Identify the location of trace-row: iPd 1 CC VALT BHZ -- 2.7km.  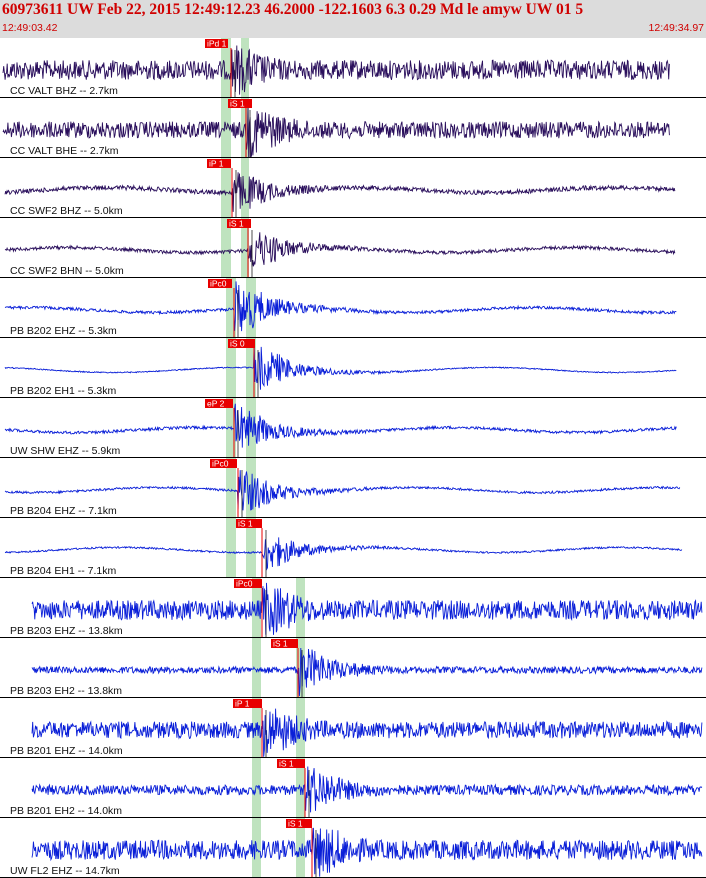
(353, 68).